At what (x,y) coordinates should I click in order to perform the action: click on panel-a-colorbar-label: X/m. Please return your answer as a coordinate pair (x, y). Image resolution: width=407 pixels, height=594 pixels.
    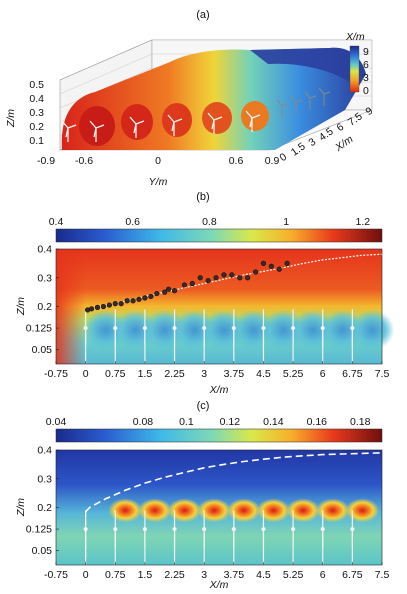
    Looking at the image, I should click on (355, 37).